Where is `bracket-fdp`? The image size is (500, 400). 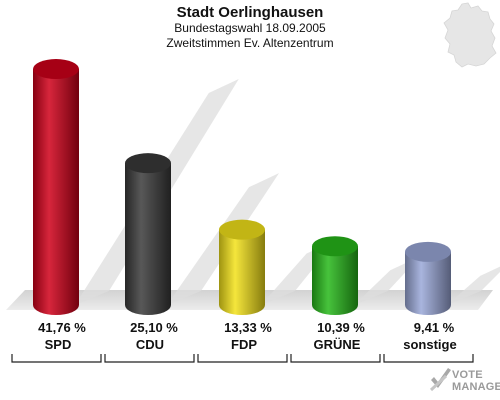
bracket-fdp is located at coordinates (242, 358).